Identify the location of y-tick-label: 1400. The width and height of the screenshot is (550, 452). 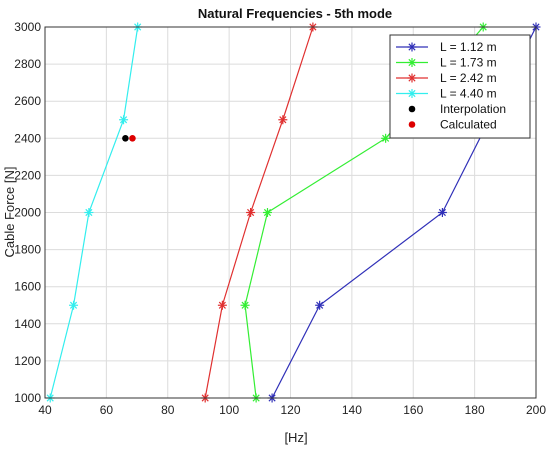
(27, 324).